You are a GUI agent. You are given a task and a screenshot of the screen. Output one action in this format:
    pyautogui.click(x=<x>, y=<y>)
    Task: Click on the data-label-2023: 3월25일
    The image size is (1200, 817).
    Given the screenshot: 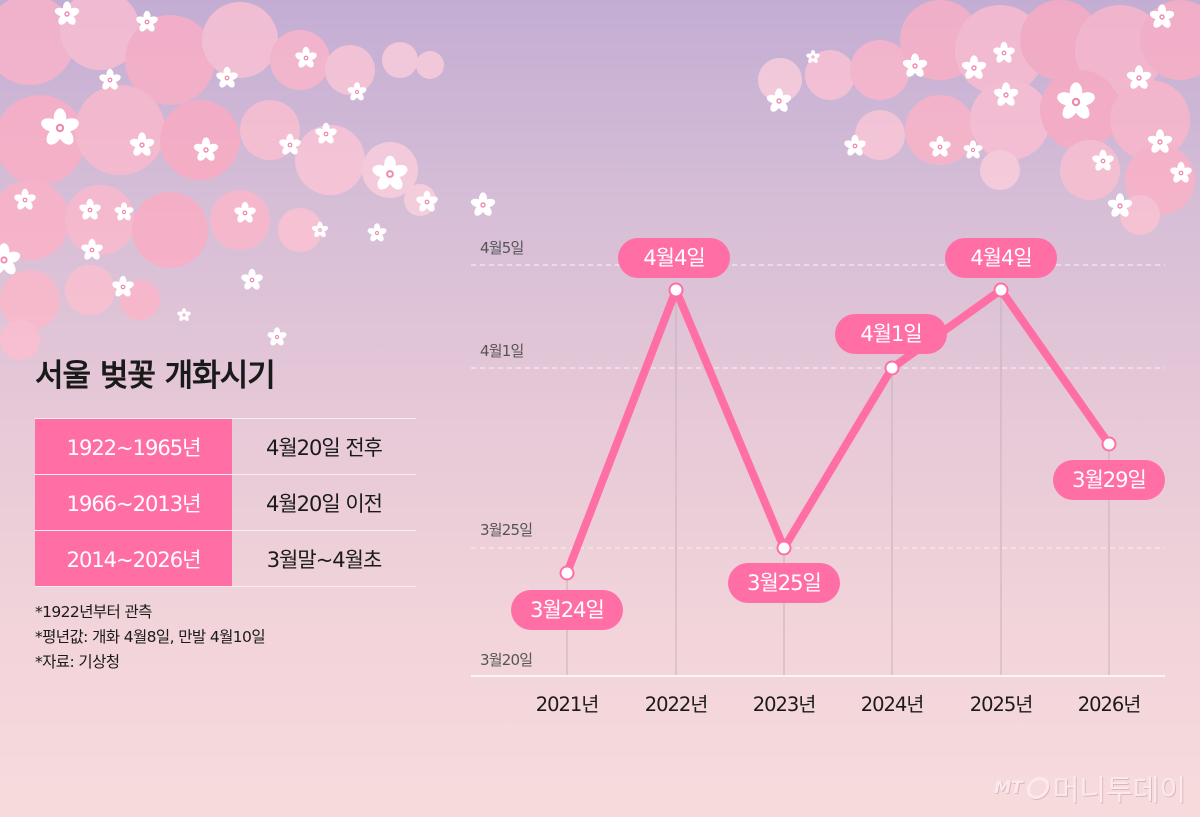 What is the action you would take?
    pyautogui.click(x=784, y=583)
    